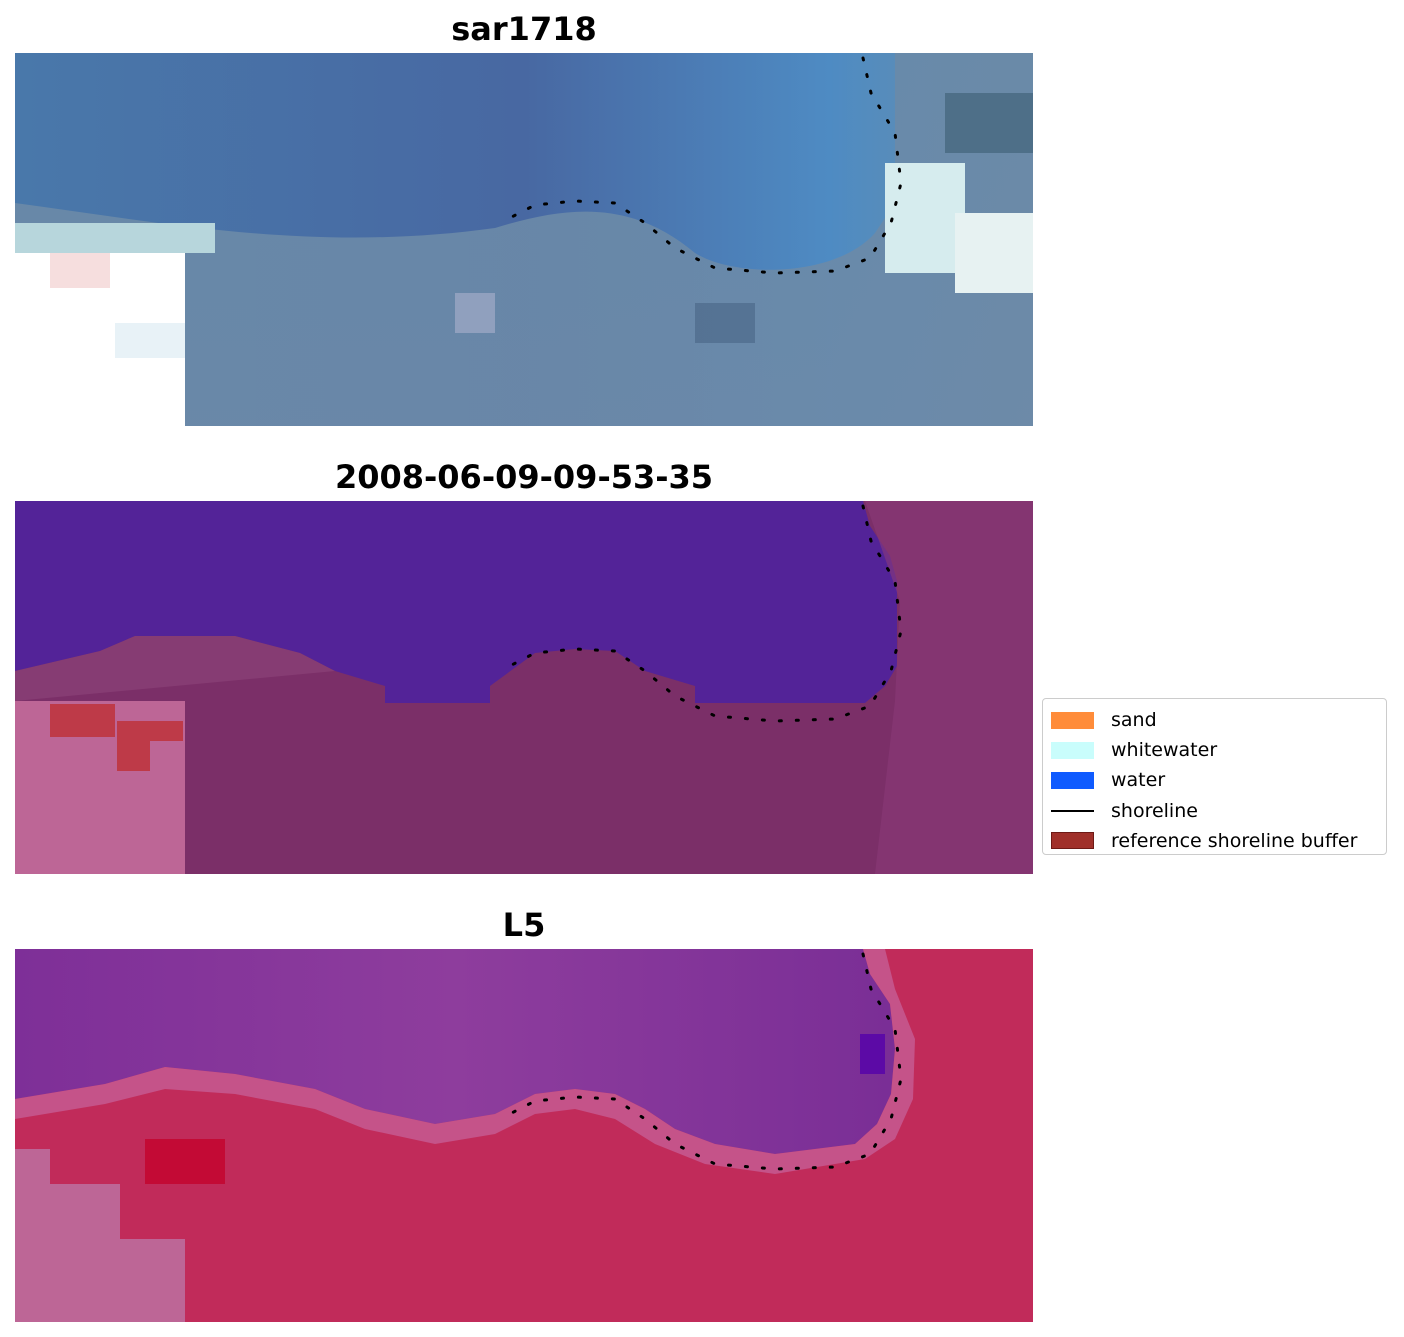  Describe the element at coordinates (1072, 810) in the screenshot. I see `shoreline-line-swatch` at that location.